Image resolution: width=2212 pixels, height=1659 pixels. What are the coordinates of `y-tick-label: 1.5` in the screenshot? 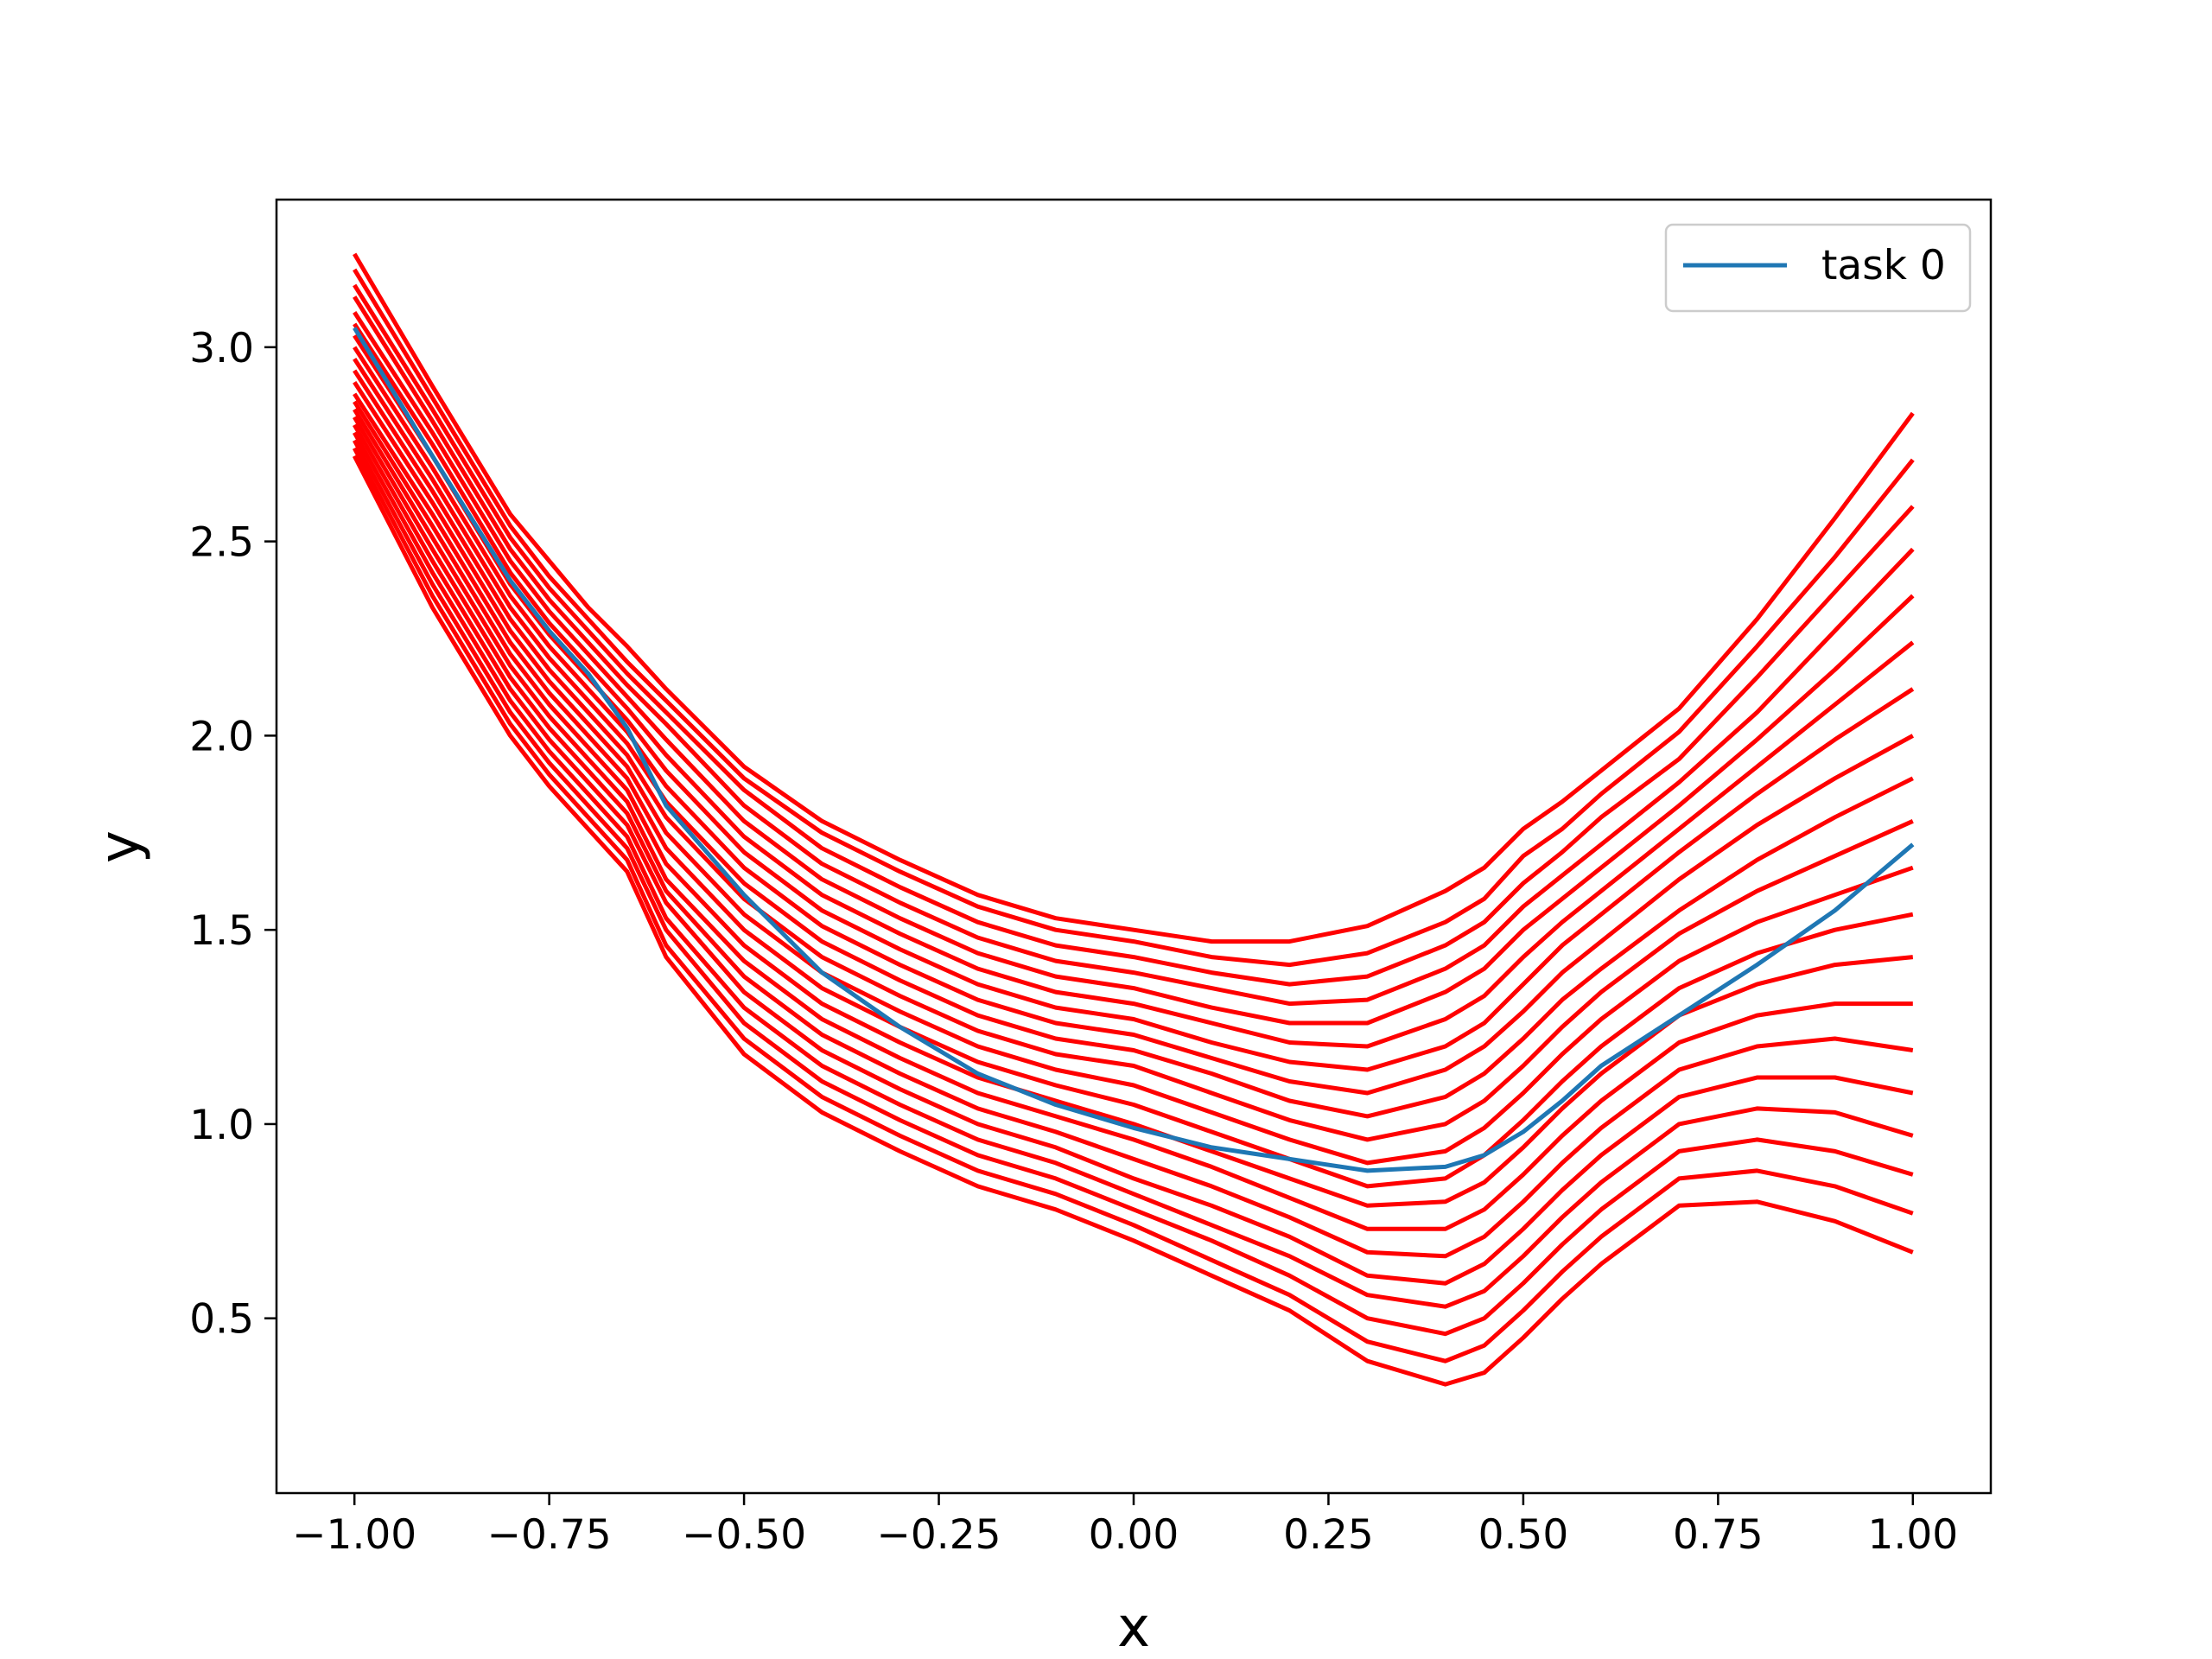 It's located at (221, 931).